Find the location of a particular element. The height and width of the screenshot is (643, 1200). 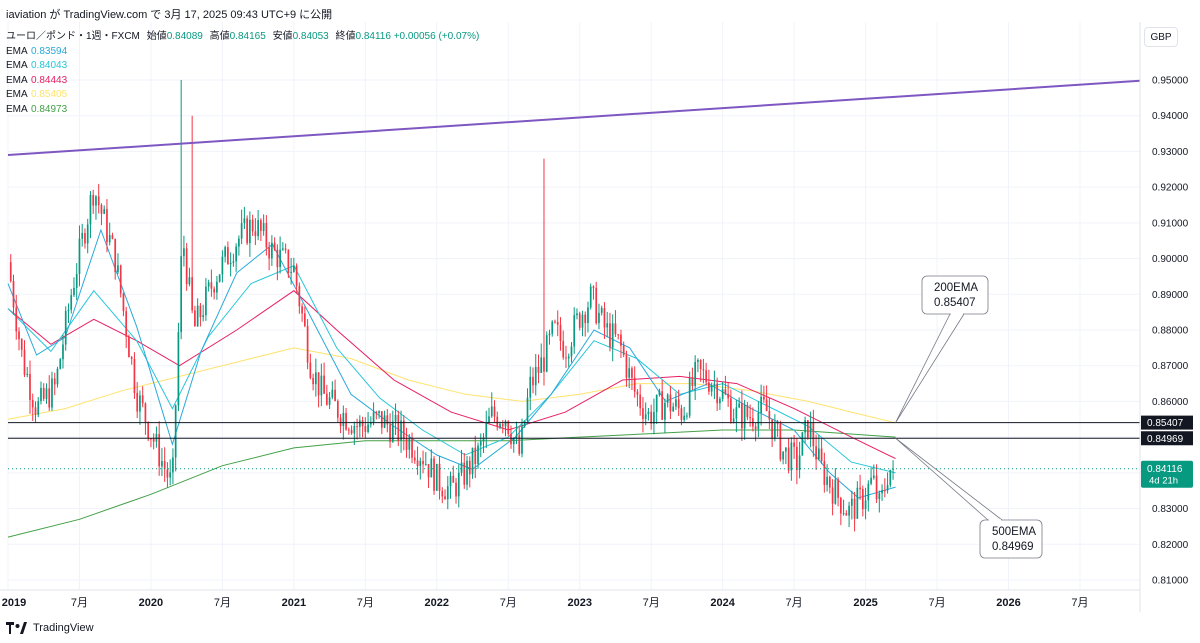

price-tick-label: 0.95000 is located at coordinates (1170, 81).